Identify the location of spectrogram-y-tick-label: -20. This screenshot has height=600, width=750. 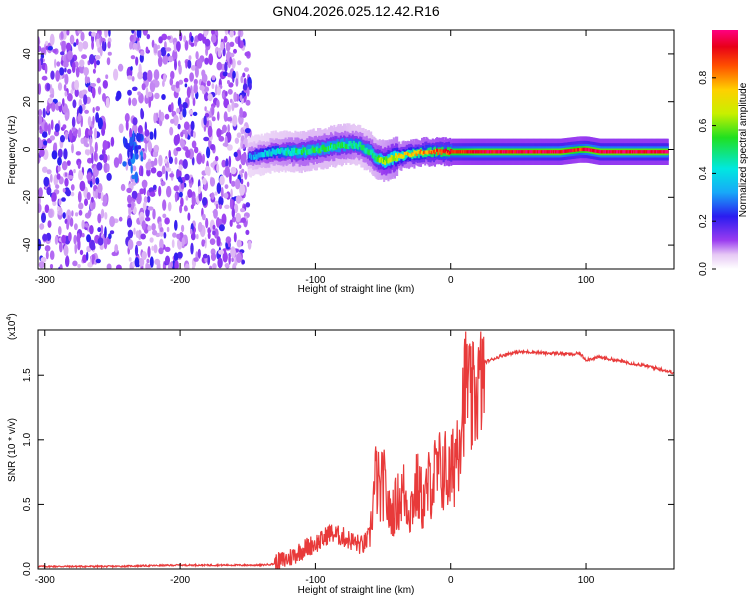
(27, 197).